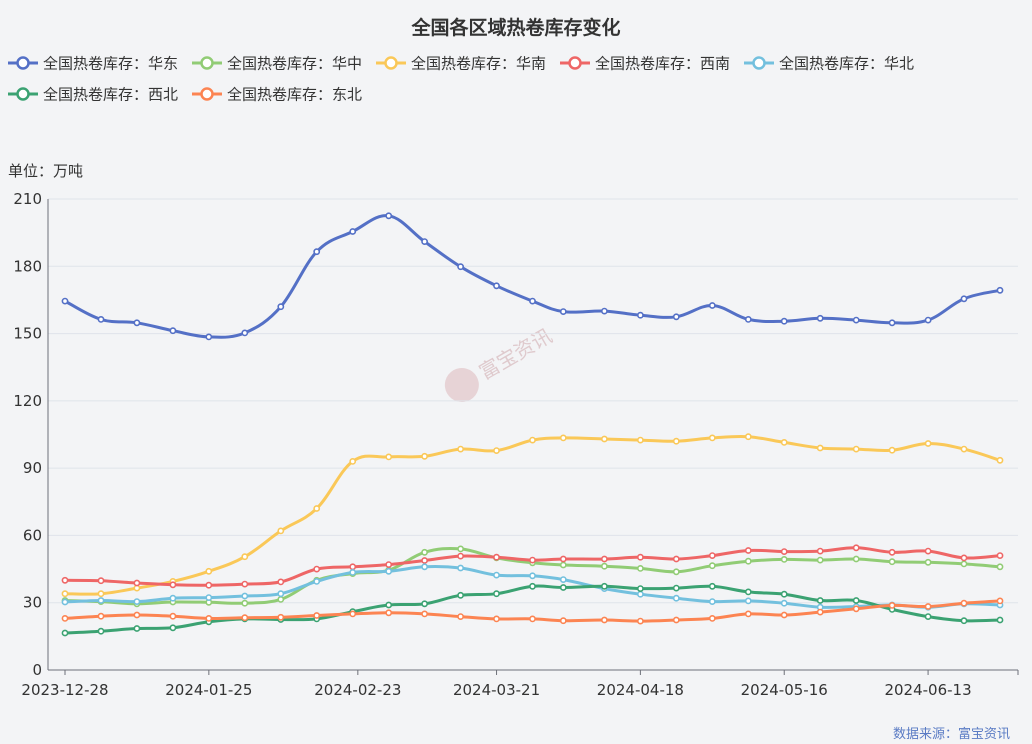 Image resolution: width=1032 pixels, height=744 pixels. Describe the element at coordinates (93, 64) in the screenshot. I see `legend-item: 全国热卷库存：华东` at that location.